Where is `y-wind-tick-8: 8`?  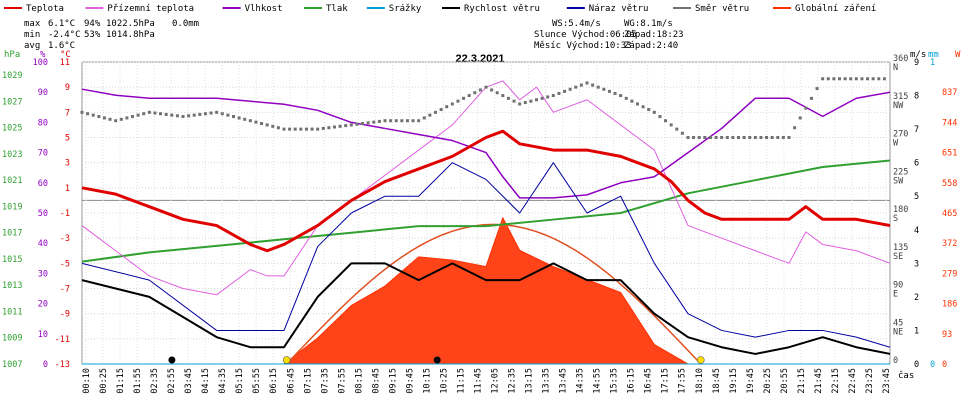 y-wind-tick-8: 8 is located at coordinates (916, 97).